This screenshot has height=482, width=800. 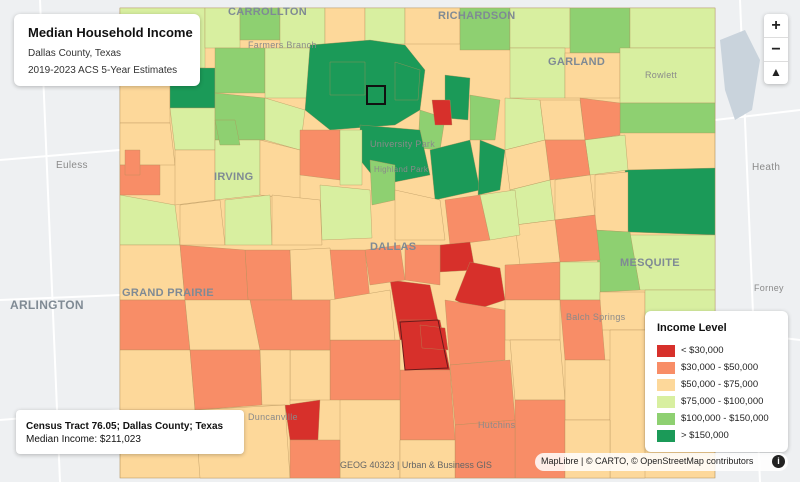 I want to click on tract-income: Median Income: $211,023, so click(x=83, y=439).